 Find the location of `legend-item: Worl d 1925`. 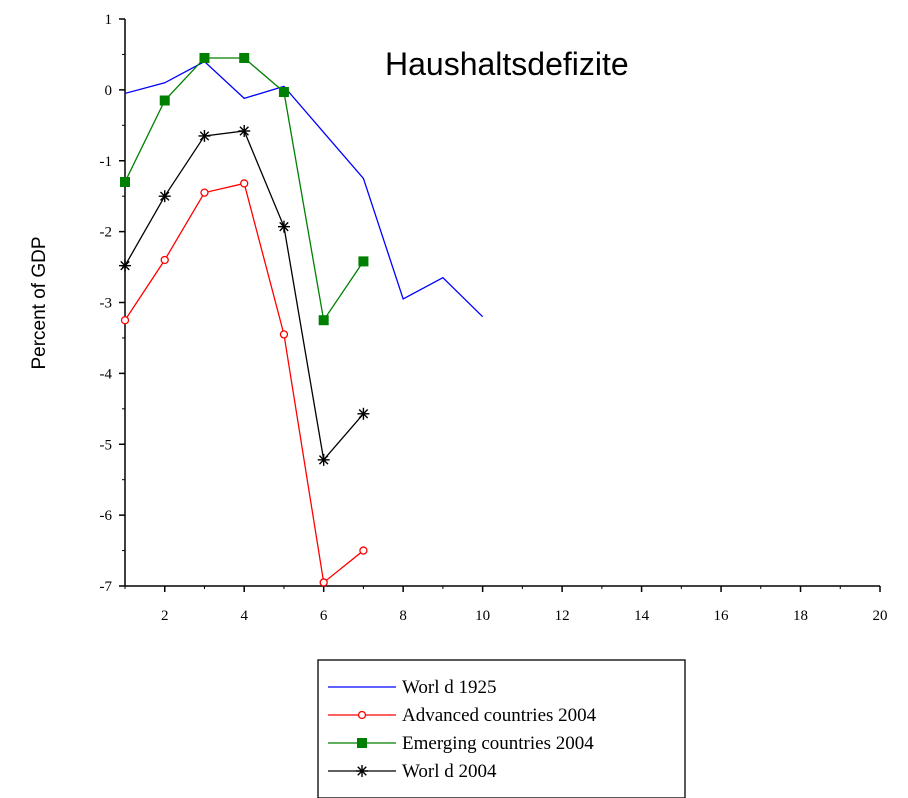

legend-item: Worl d 1925 is located at coordinates (412, 687).